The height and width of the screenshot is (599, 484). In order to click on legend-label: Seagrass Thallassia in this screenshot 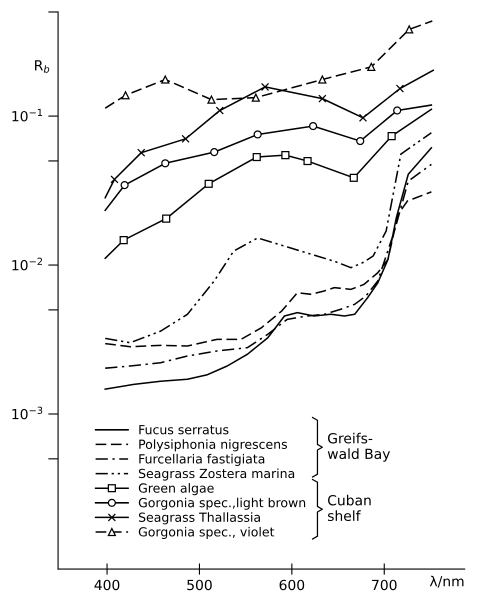, I will do `click(199, 518)`.